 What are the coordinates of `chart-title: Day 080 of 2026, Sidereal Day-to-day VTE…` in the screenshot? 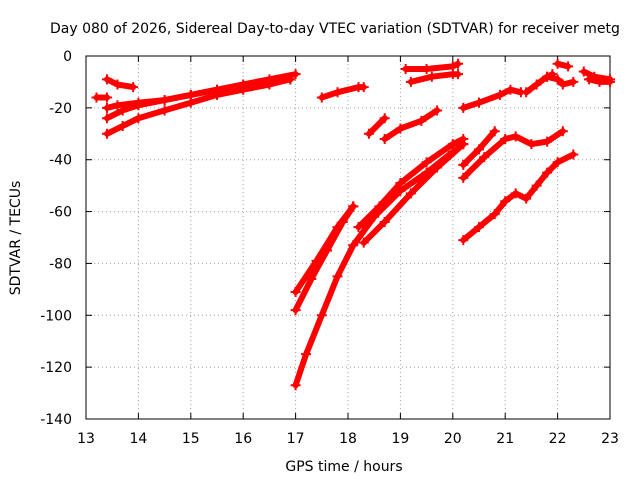 It's located at (335, 29).